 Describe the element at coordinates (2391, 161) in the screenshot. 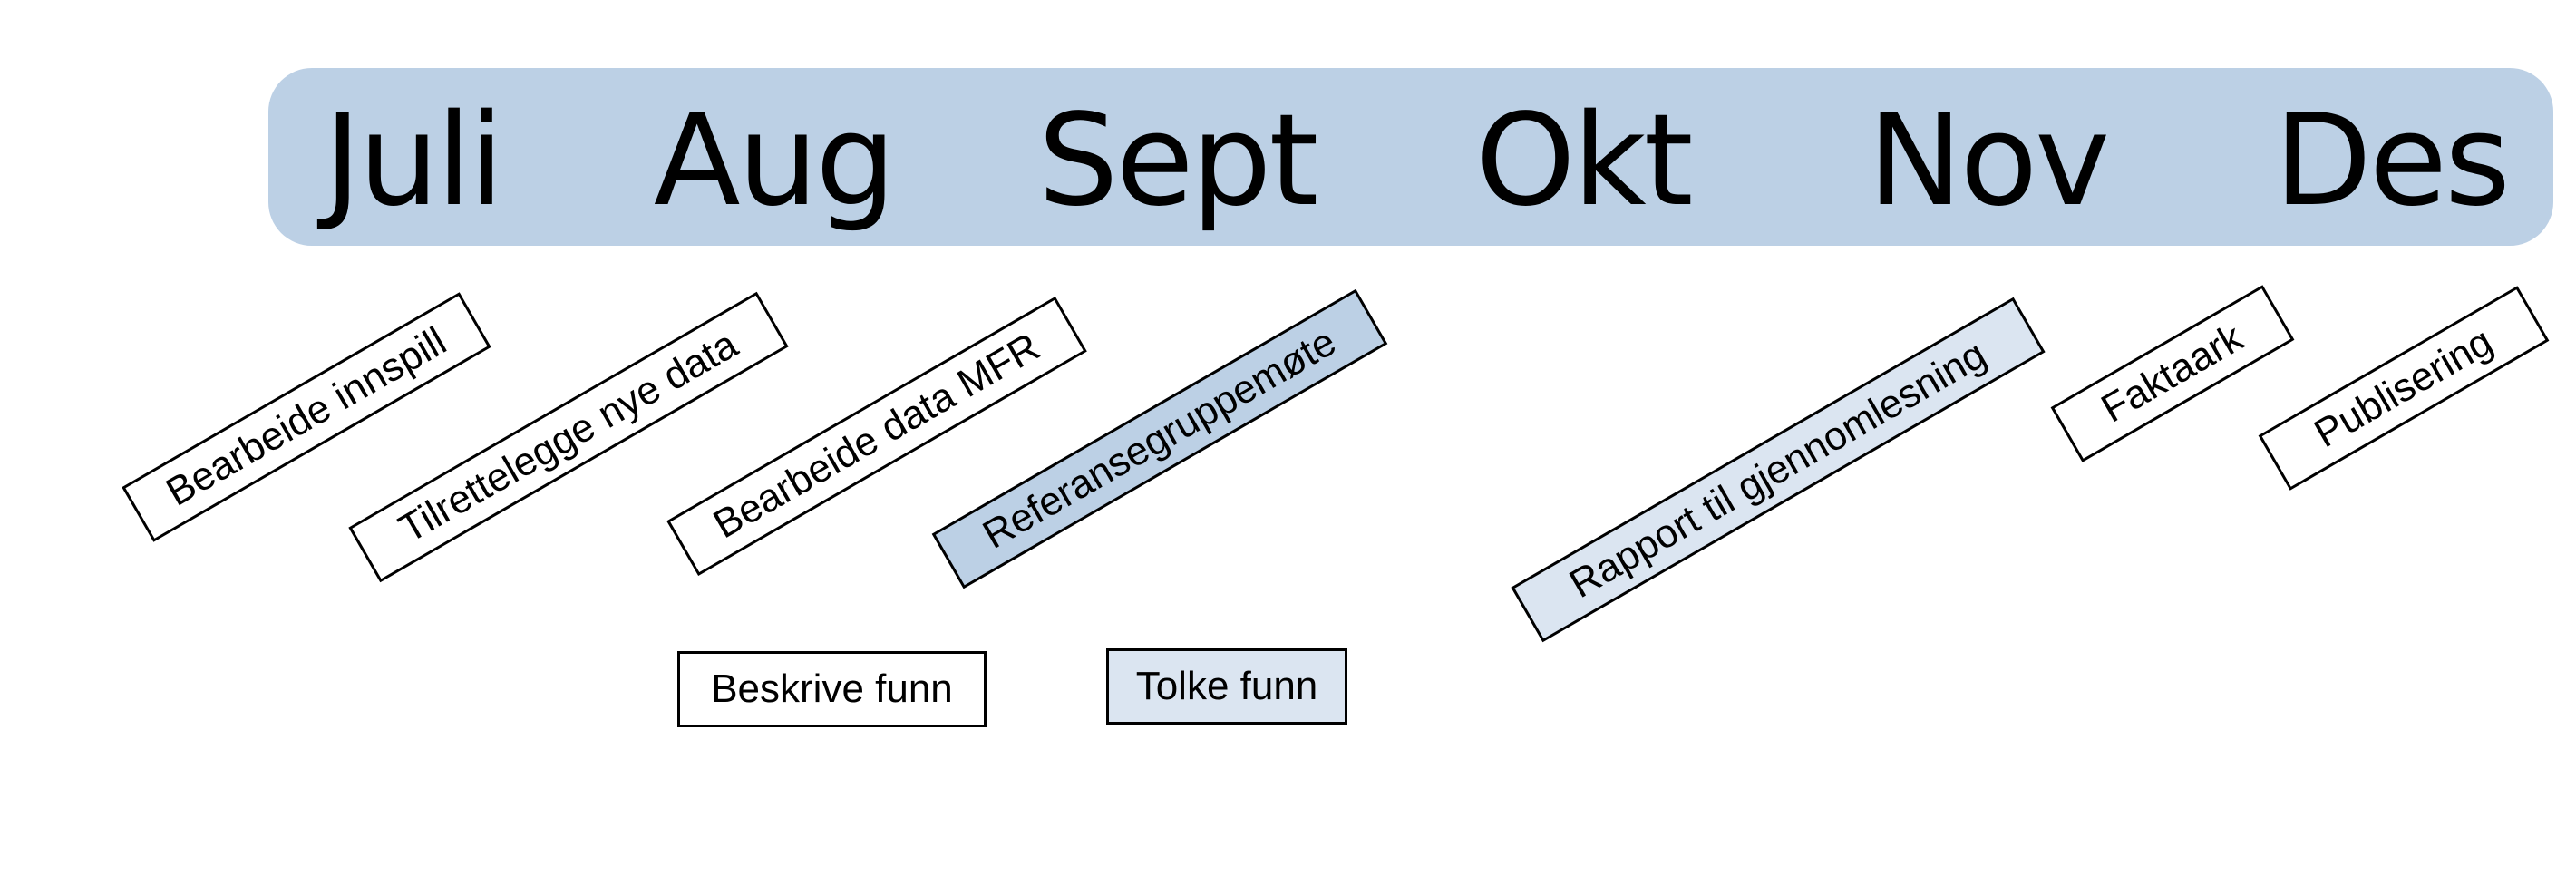

I see `month-label-des: Des` at that location.